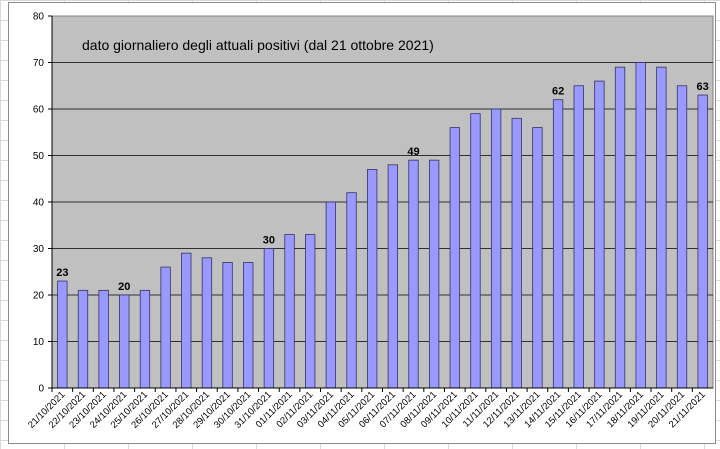  I want to click on data-label: 49, so click(413, 152).